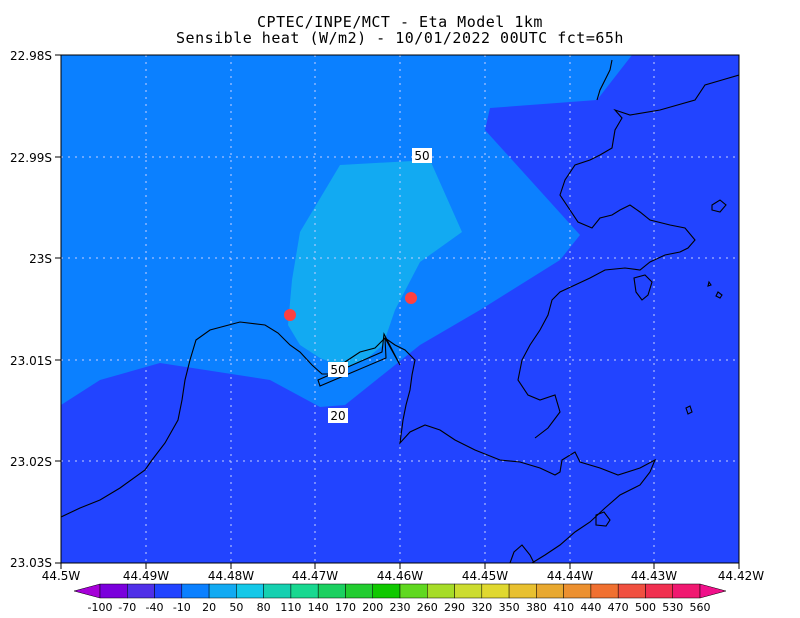 Image resolution: width=800 pixels, height=618 pixels. I want to click on lon-label: 44.44W, so click(570, 576).